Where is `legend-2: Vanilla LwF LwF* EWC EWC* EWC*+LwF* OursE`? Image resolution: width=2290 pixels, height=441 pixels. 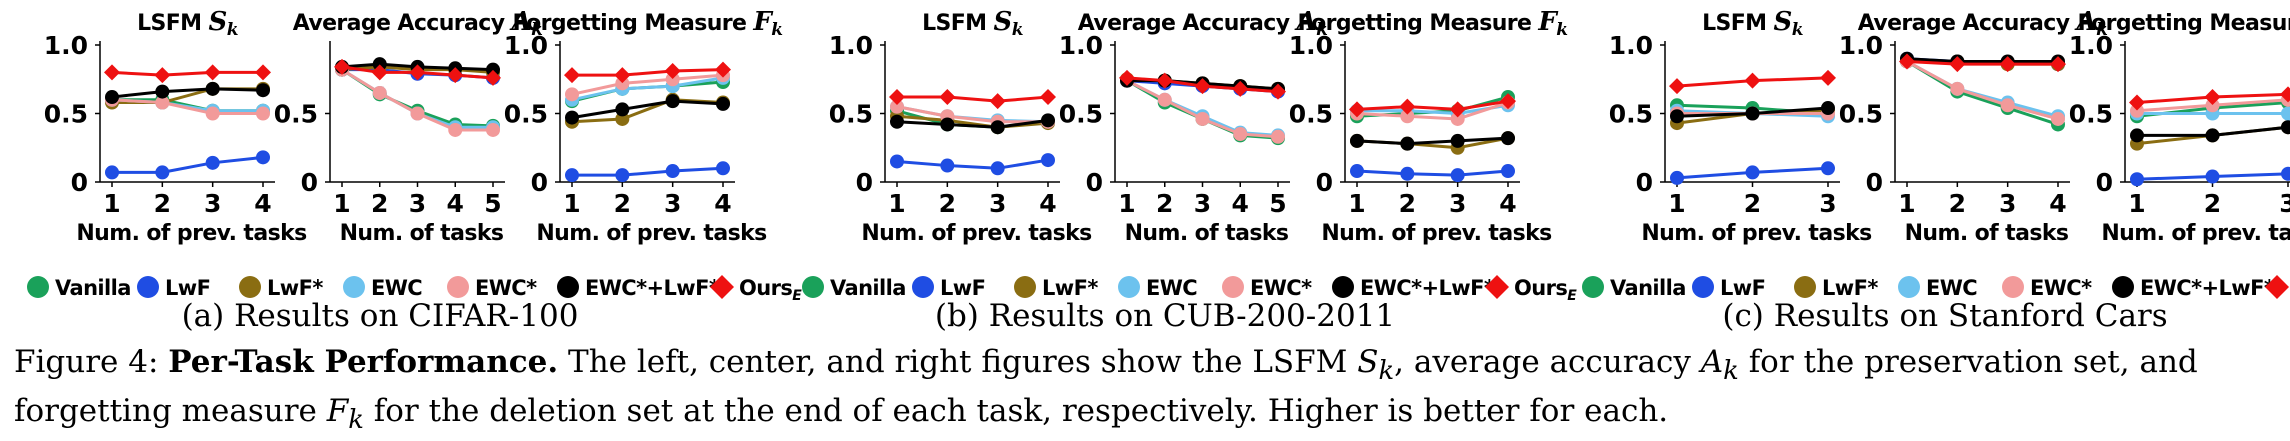 legend-2: Vanilla LwF LwF* EWC EWC* EWC*+LwF* OursE is located at coordinates (1190, 289).